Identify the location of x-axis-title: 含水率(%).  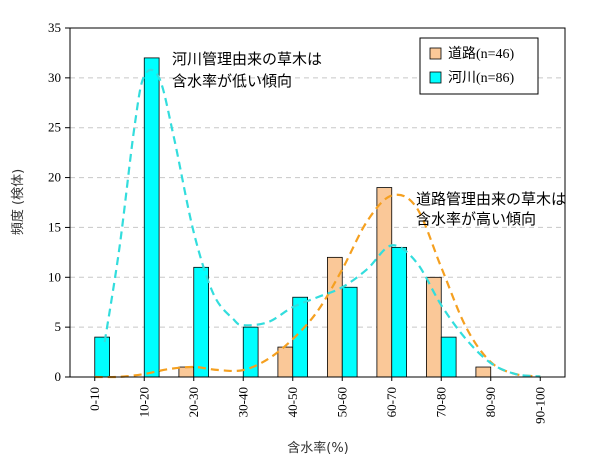
(318, 448).